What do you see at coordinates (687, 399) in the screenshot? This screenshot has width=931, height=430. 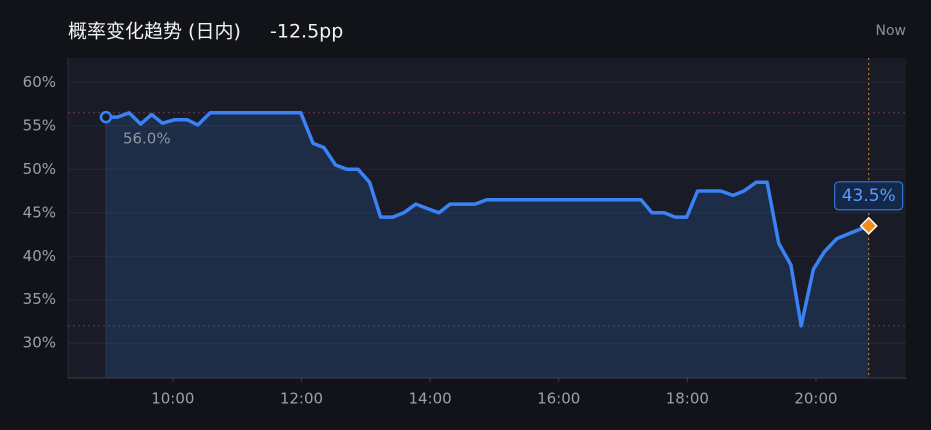 I see `x-tick-label: 18:00` at bounding box center [687, 399].